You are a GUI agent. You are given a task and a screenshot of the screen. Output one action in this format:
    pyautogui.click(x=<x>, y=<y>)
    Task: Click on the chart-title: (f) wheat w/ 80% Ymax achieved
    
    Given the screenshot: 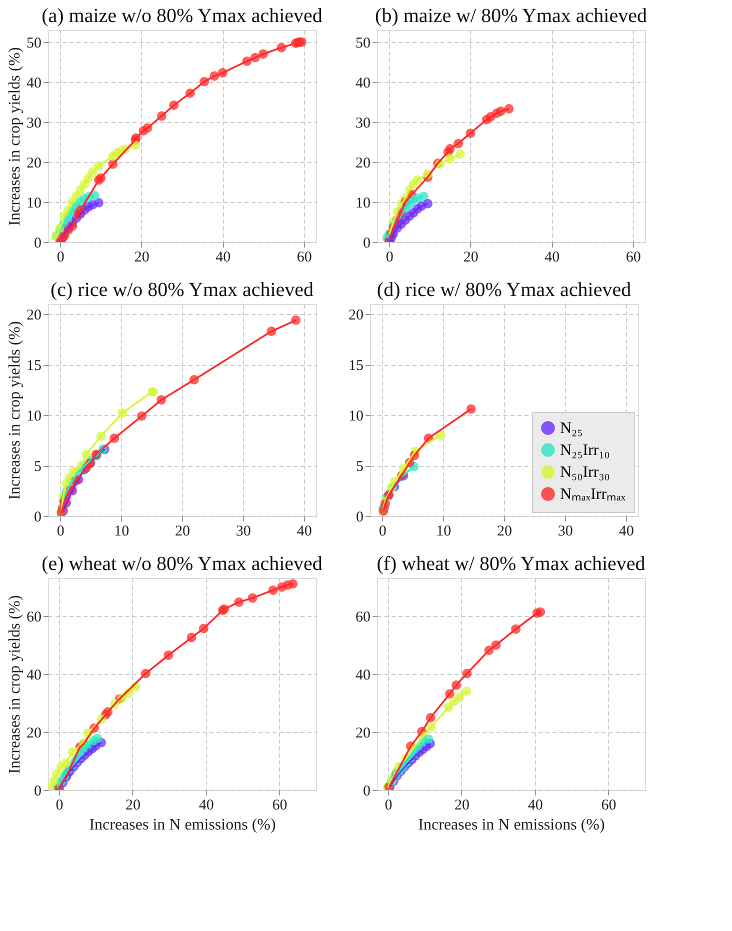 What is the action you would take?
    pyautogui.click(x=511, y=564)
    